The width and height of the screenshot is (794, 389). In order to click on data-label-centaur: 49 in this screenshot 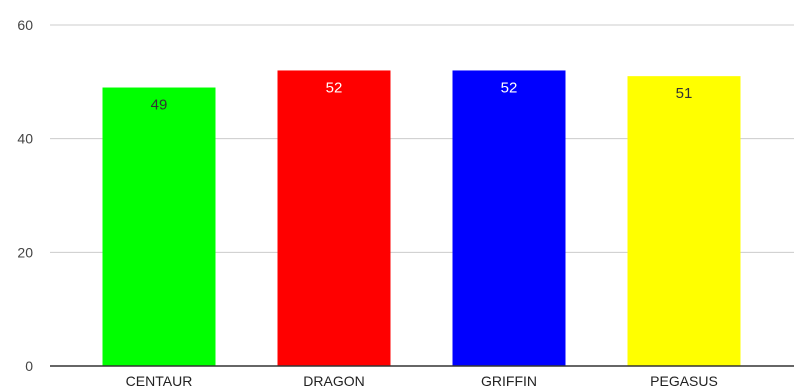, I will do `click(159, 105)`.